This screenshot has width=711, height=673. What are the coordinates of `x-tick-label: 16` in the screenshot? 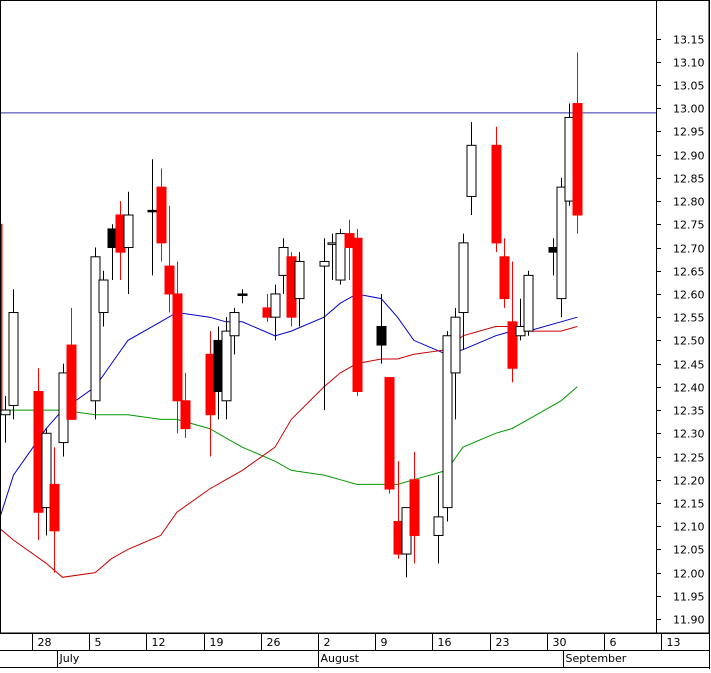 It's located at (445, 642).